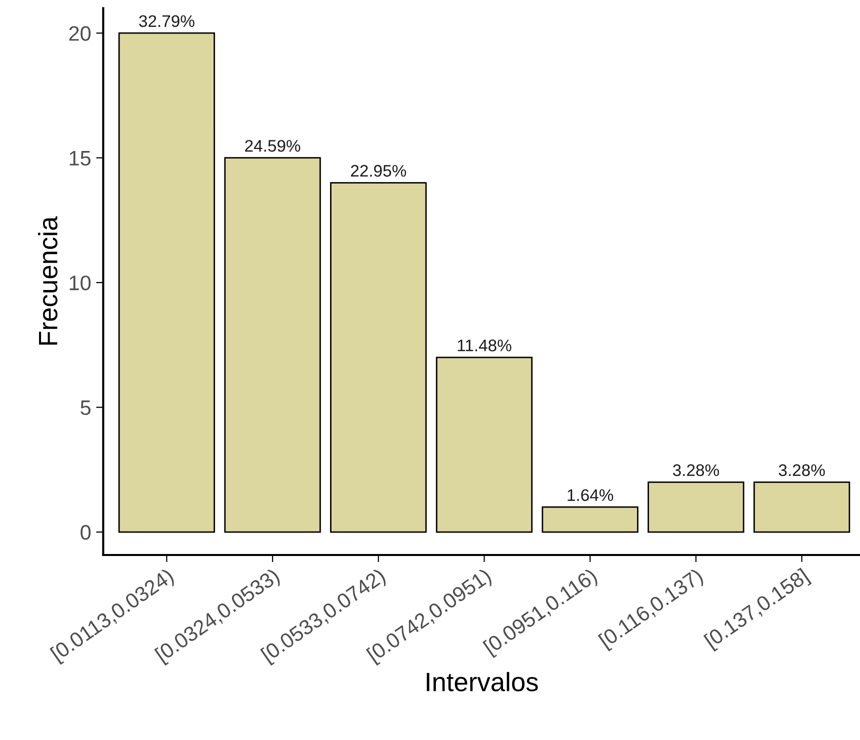  Describe the element at coordinates (272, 146) in the screenshot. I see `annotation: 24.59%` at that location.